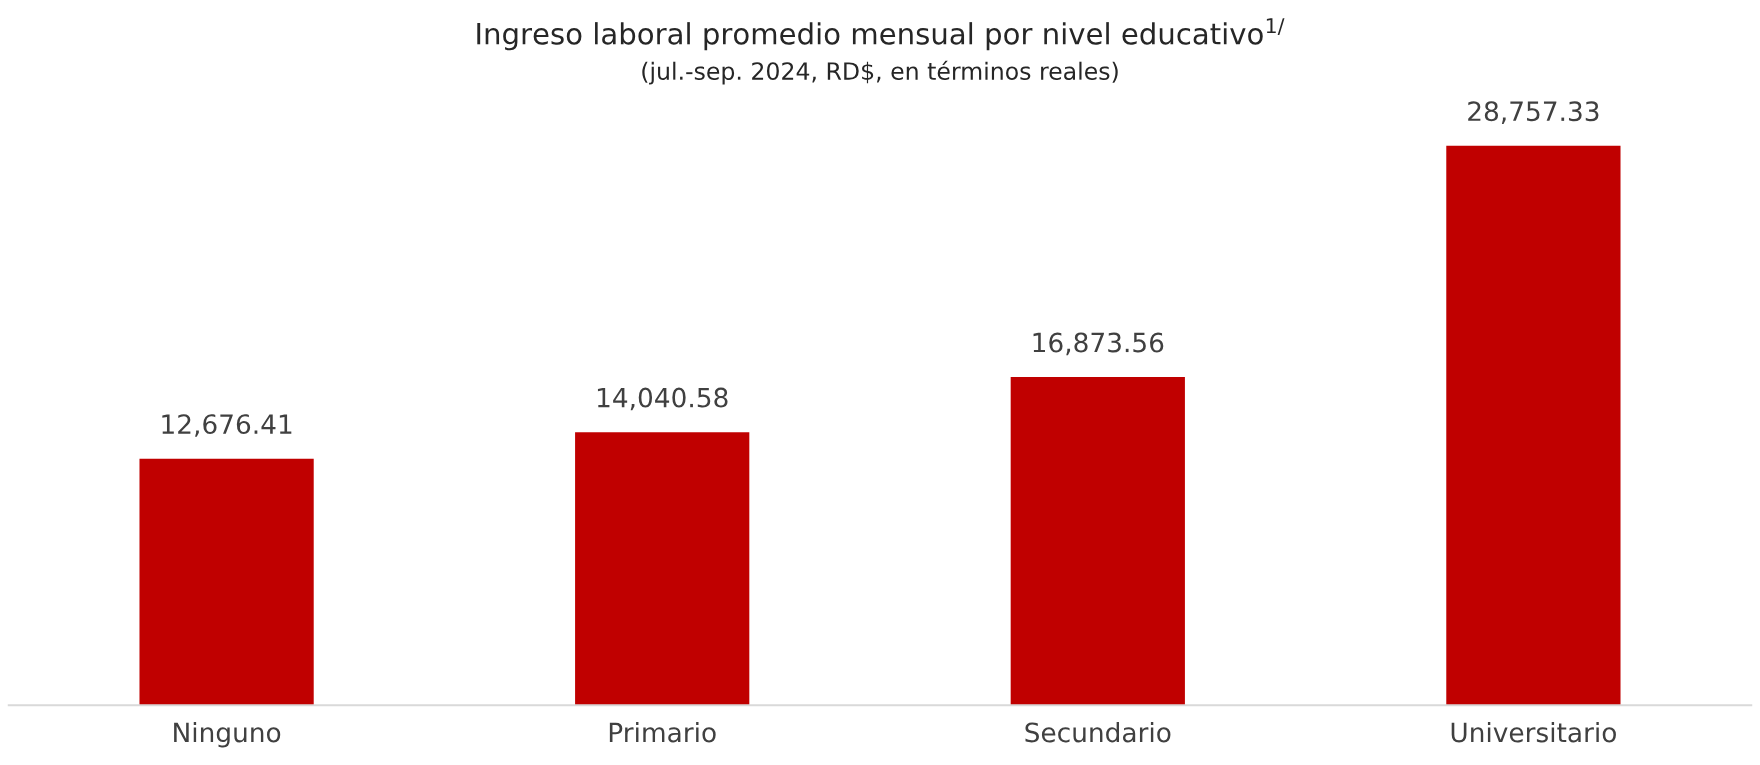 The height and width of the screenshot is (765, 1760). I want to click on data-label: 16,873.56, so click(1098, 344).